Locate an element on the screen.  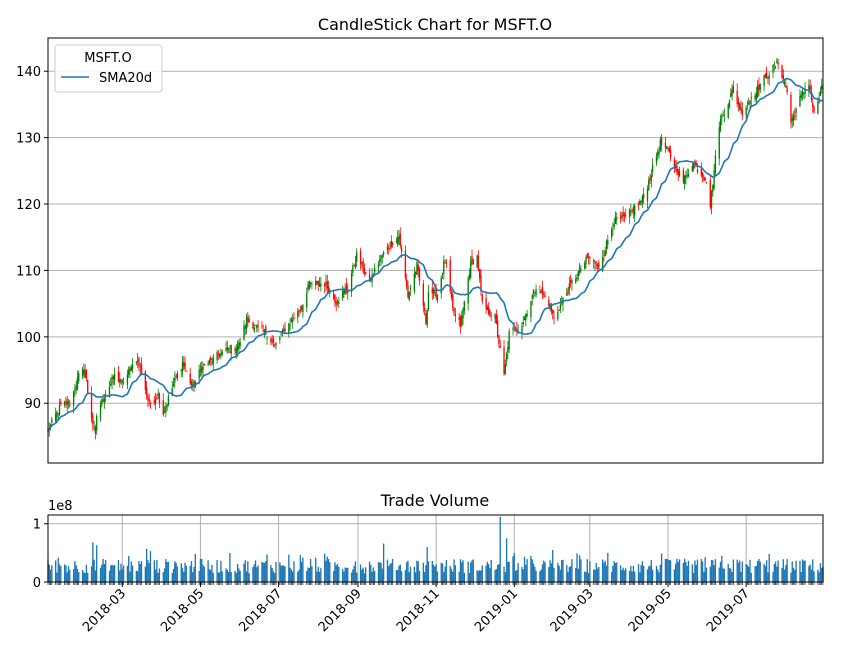
volume-title: Trade Volume is located at coordinates (434, 500).